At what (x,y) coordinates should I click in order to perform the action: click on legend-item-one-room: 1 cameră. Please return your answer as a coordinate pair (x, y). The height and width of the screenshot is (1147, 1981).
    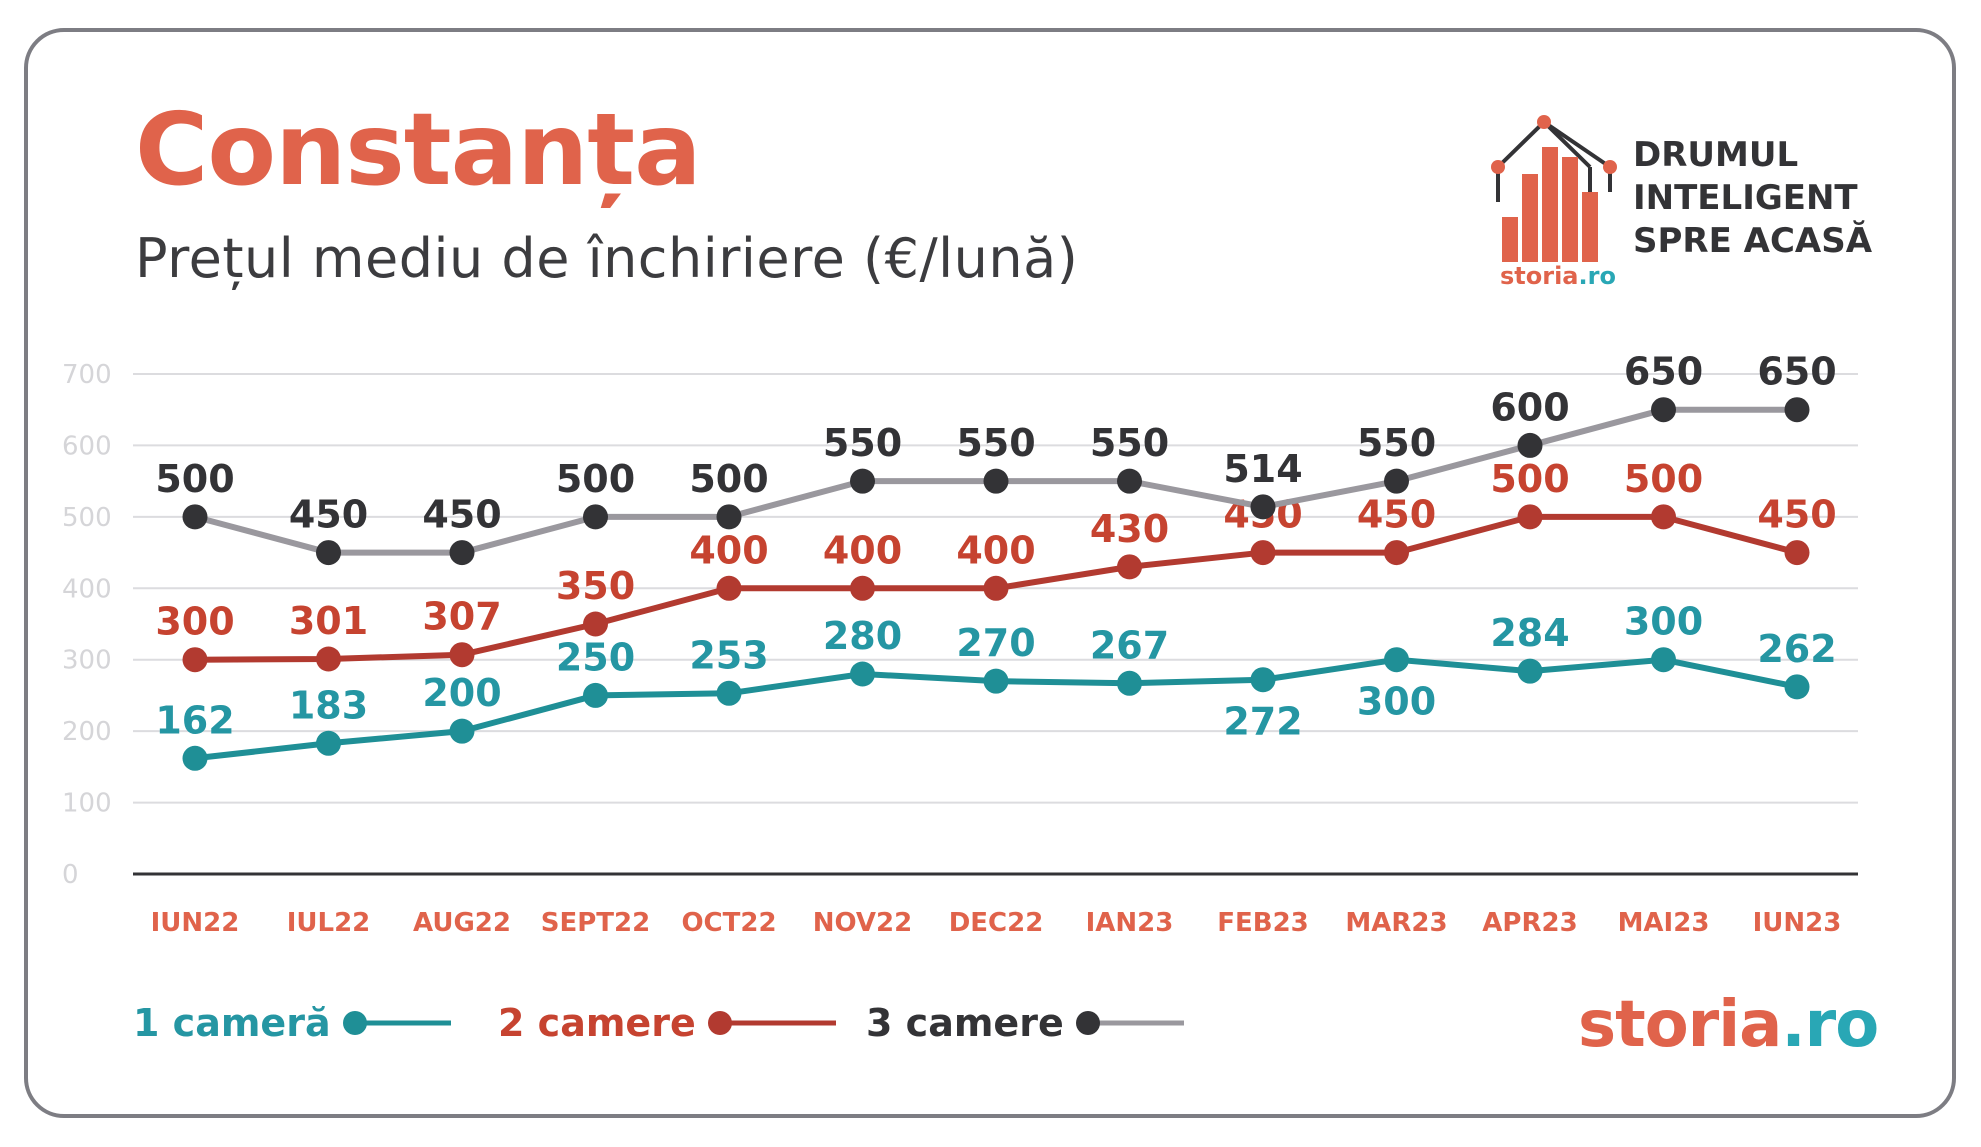
    Looking at the image, I should click on (294, 1023).